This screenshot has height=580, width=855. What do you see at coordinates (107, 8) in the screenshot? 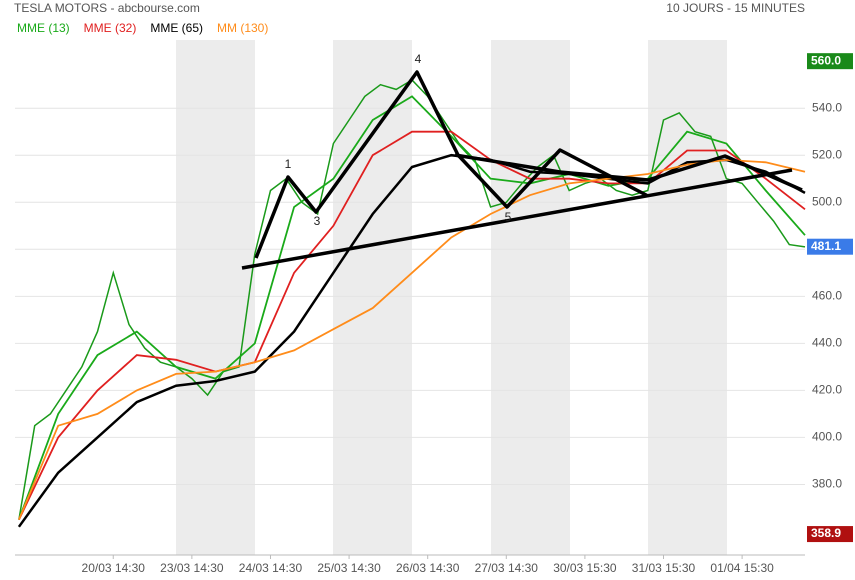
I see `chart-title: TESLA MOTORS - abcbourse.com` at bounding box center [107, 8].